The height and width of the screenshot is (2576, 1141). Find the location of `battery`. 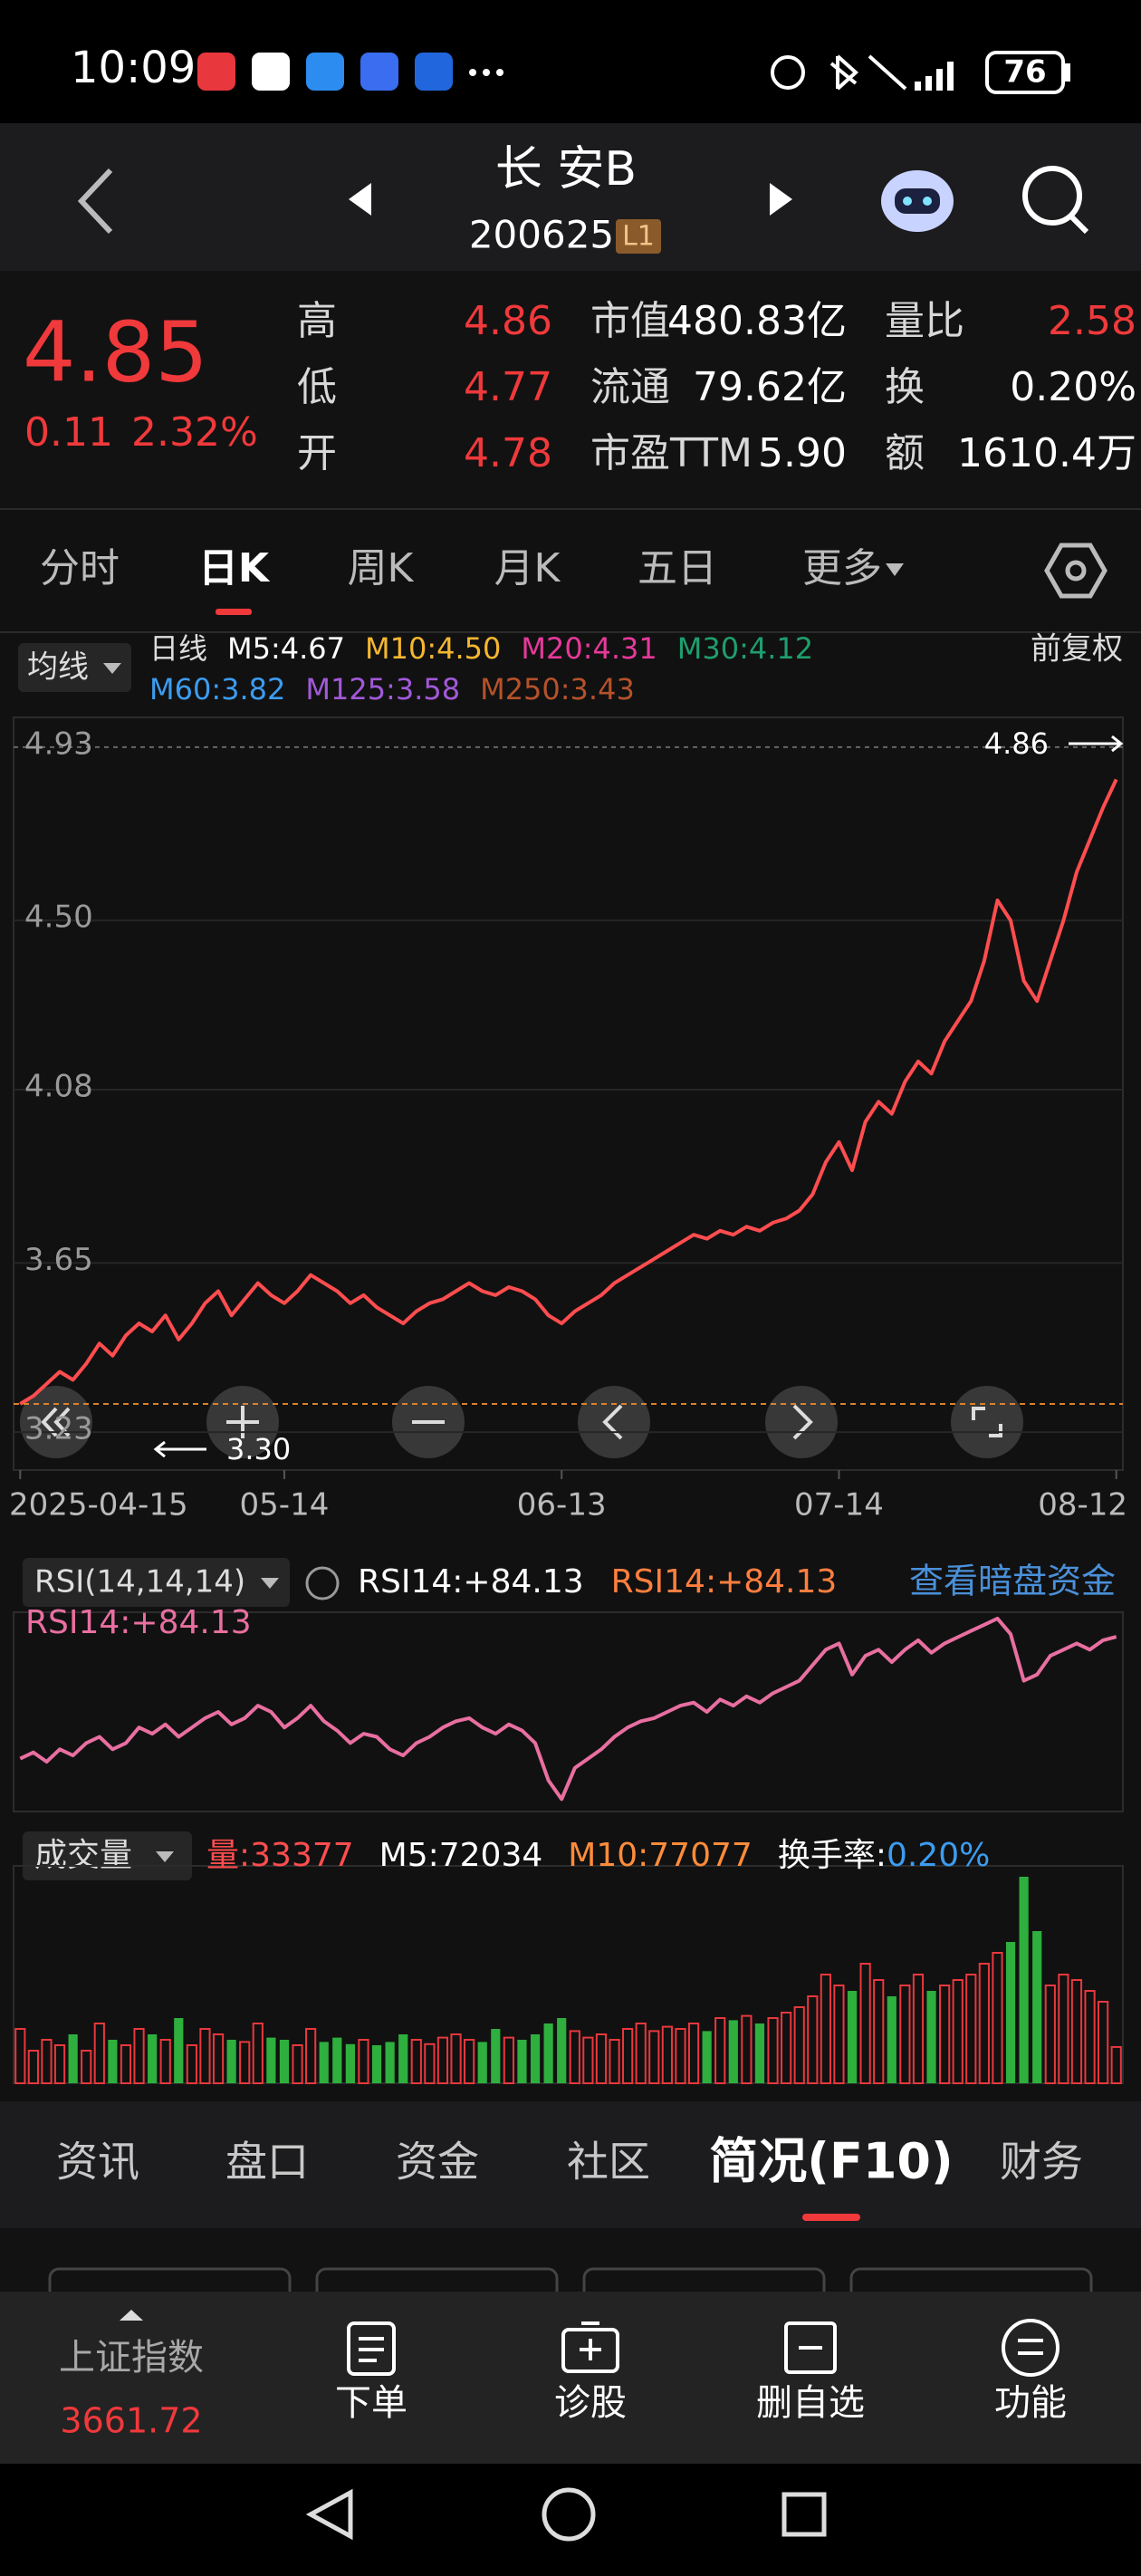

battery is located at coordinates (1025, 72).